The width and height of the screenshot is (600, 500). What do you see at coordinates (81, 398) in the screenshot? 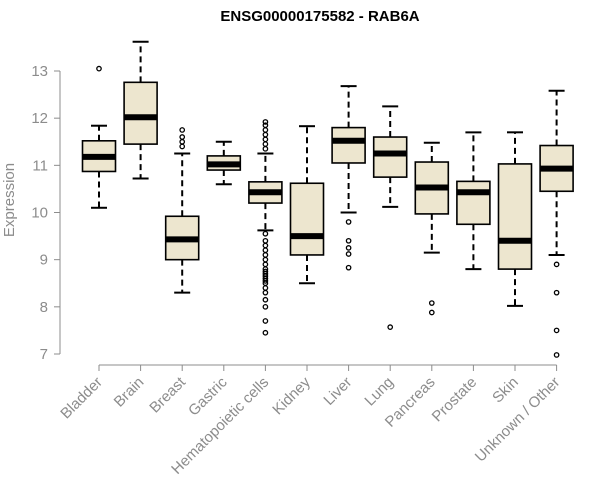
I see `x-tick-label: Bladder` at bounding box center [81, 398].